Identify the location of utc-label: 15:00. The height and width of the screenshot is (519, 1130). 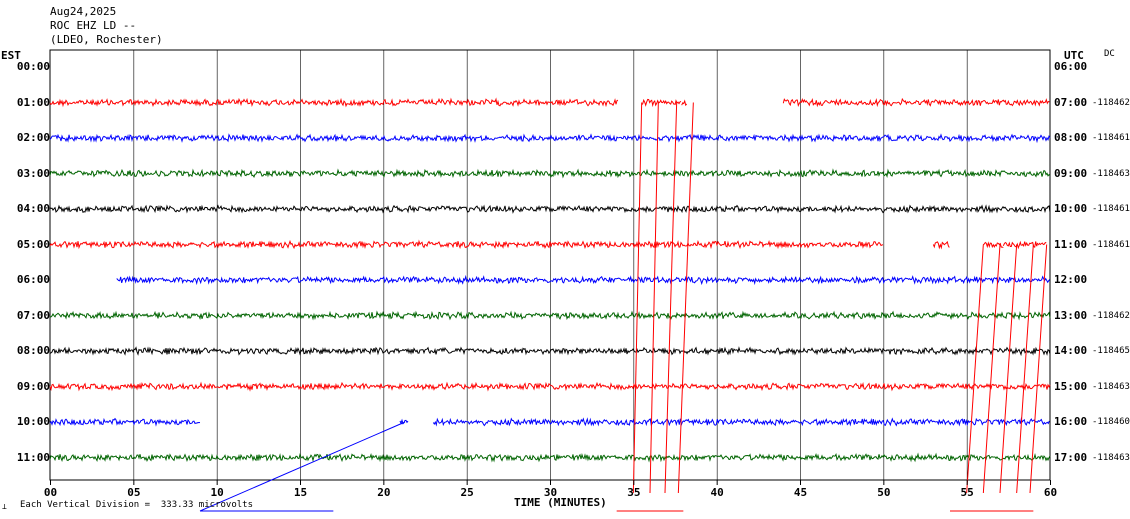
(1071, 386).